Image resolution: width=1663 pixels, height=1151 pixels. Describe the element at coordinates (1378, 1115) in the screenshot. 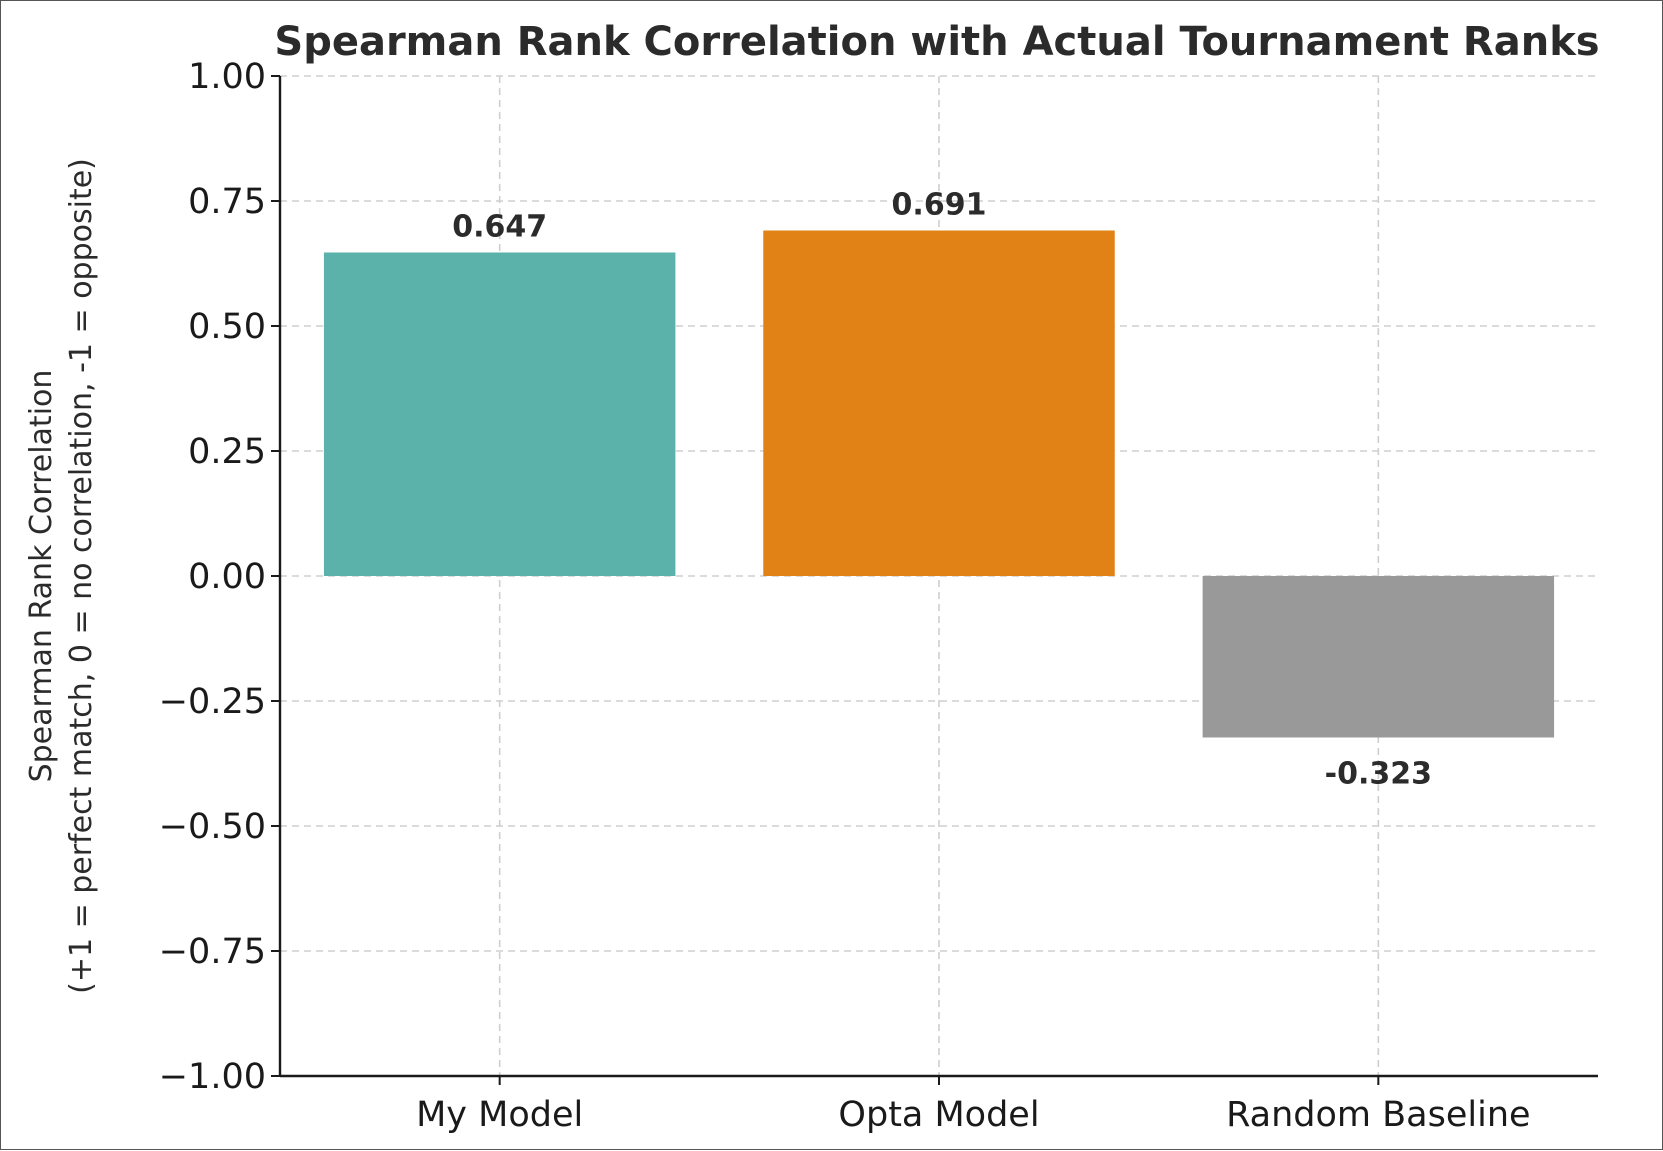

I see `x-tick-label: Random Baseline` at that location.